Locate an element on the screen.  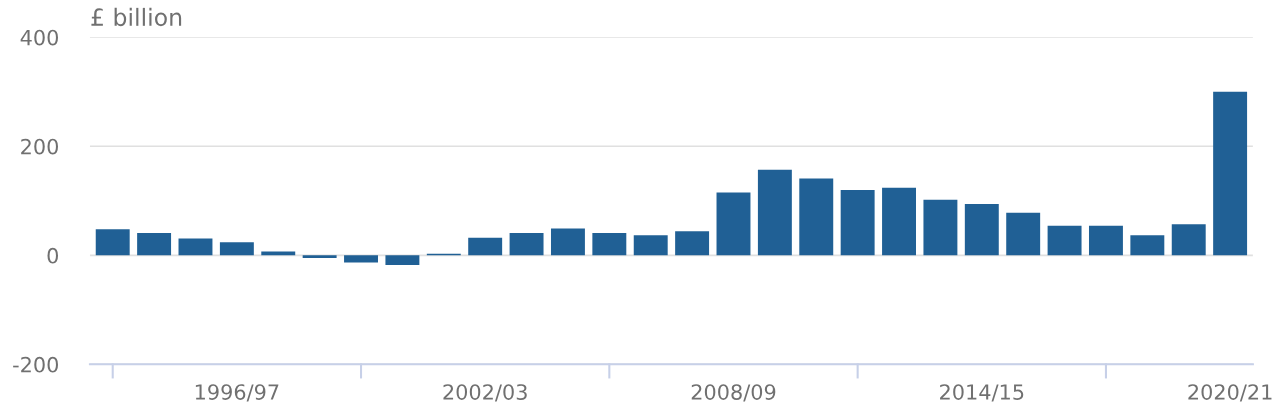
x-tick-label: 2020/21 is located at coordinates (1230, 393).